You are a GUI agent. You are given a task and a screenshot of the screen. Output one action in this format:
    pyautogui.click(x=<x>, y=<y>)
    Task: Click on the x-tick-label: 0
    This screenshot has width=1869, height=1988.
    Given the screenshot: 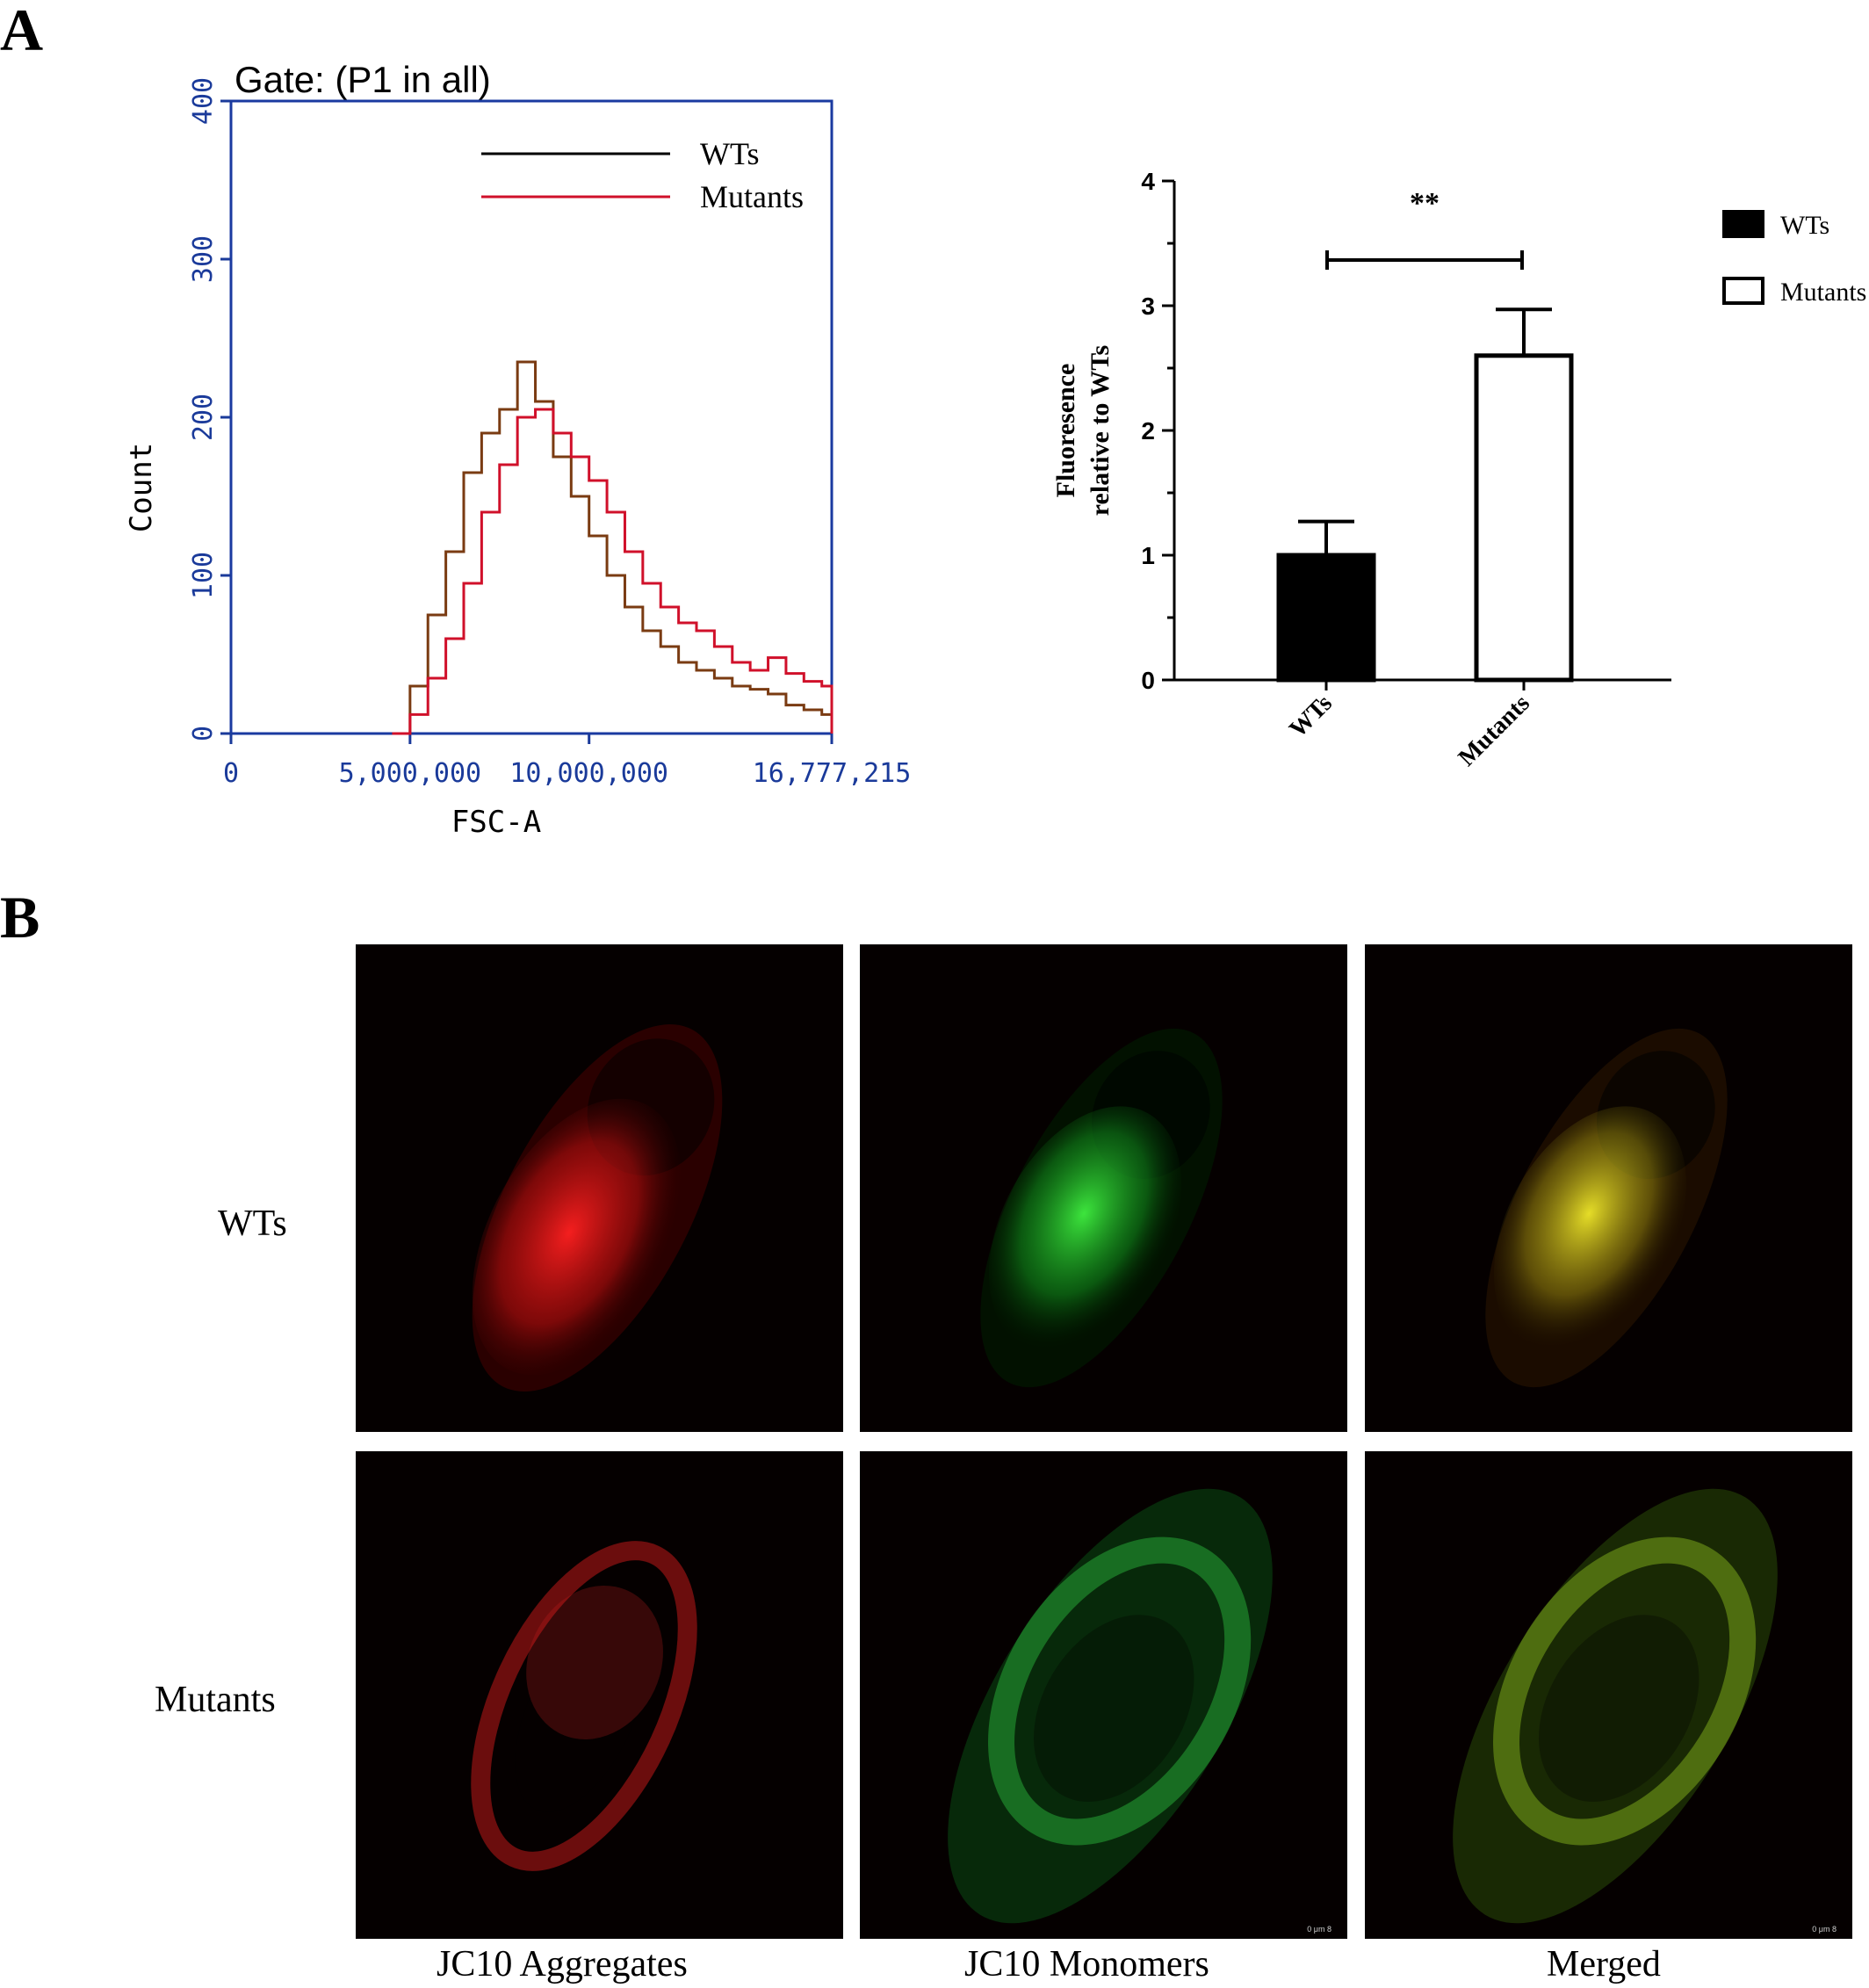 What is the action you would take?
    pyautogui.click(x=231, y=773)
    